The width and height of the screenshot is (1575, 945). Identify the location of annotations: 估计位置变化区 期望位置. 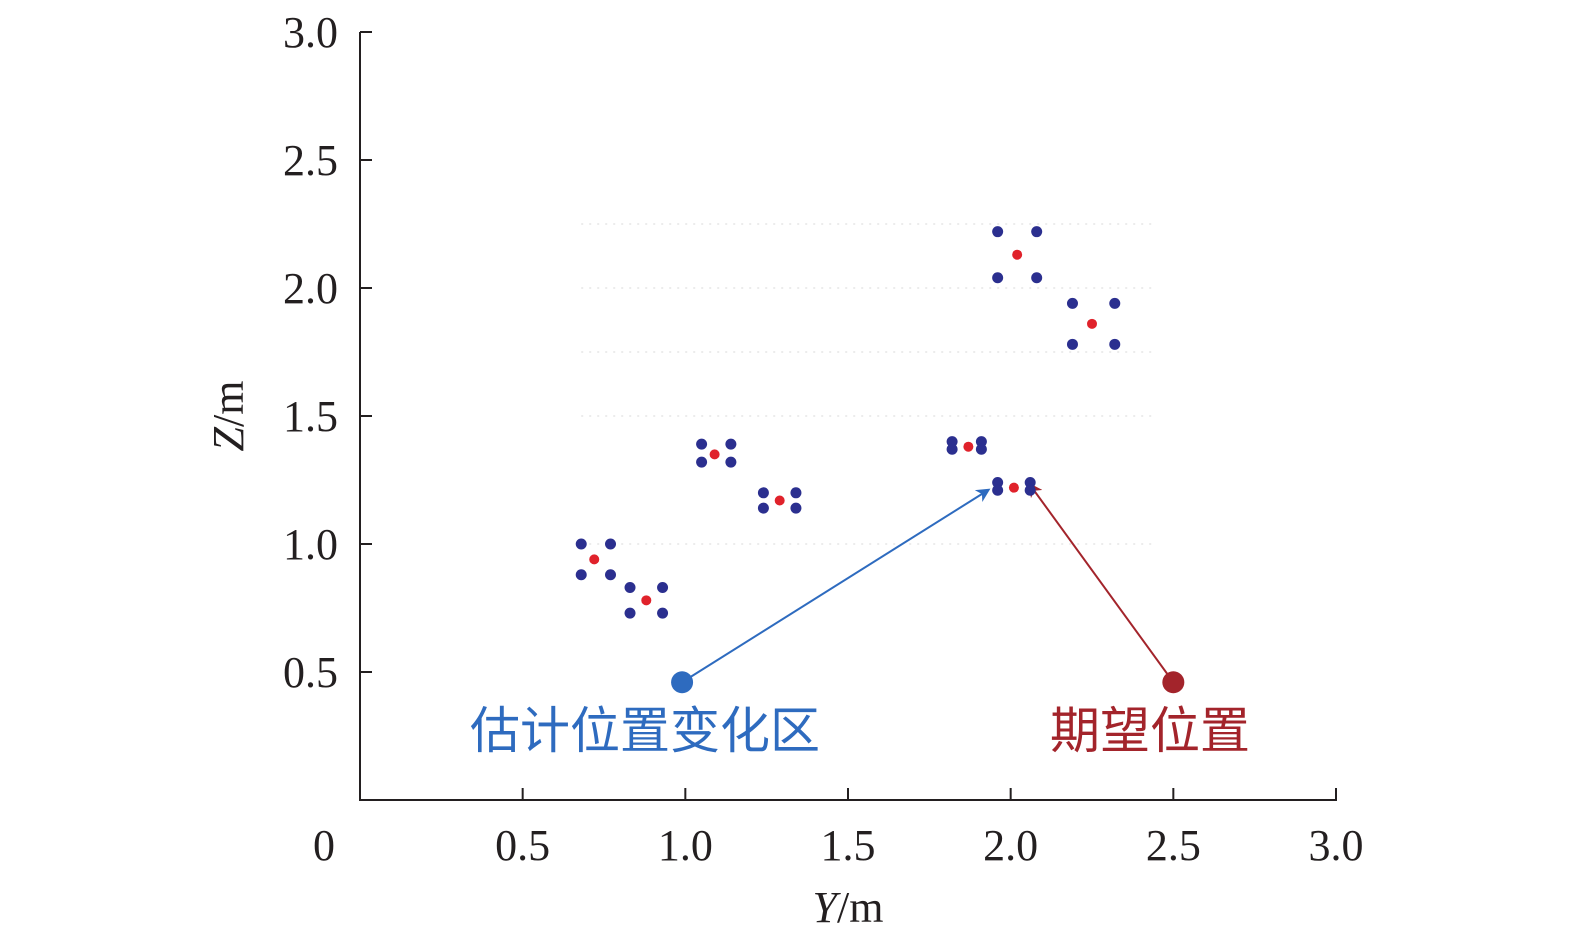
(860, 621).